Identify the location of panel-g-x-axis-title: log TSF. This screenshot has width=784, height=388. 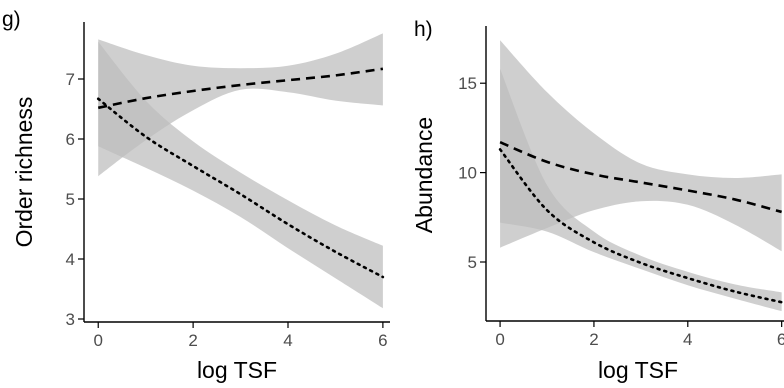
(237, 370).